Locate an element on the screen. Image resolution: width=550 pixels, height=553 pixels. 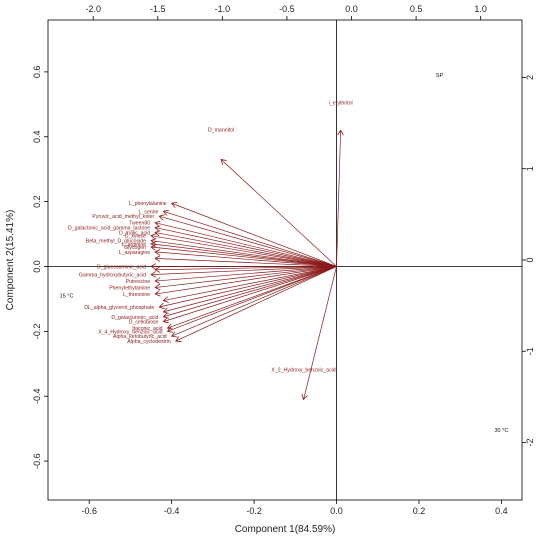
y-tick-label: -0.4 is located at coordinates (37, 396).